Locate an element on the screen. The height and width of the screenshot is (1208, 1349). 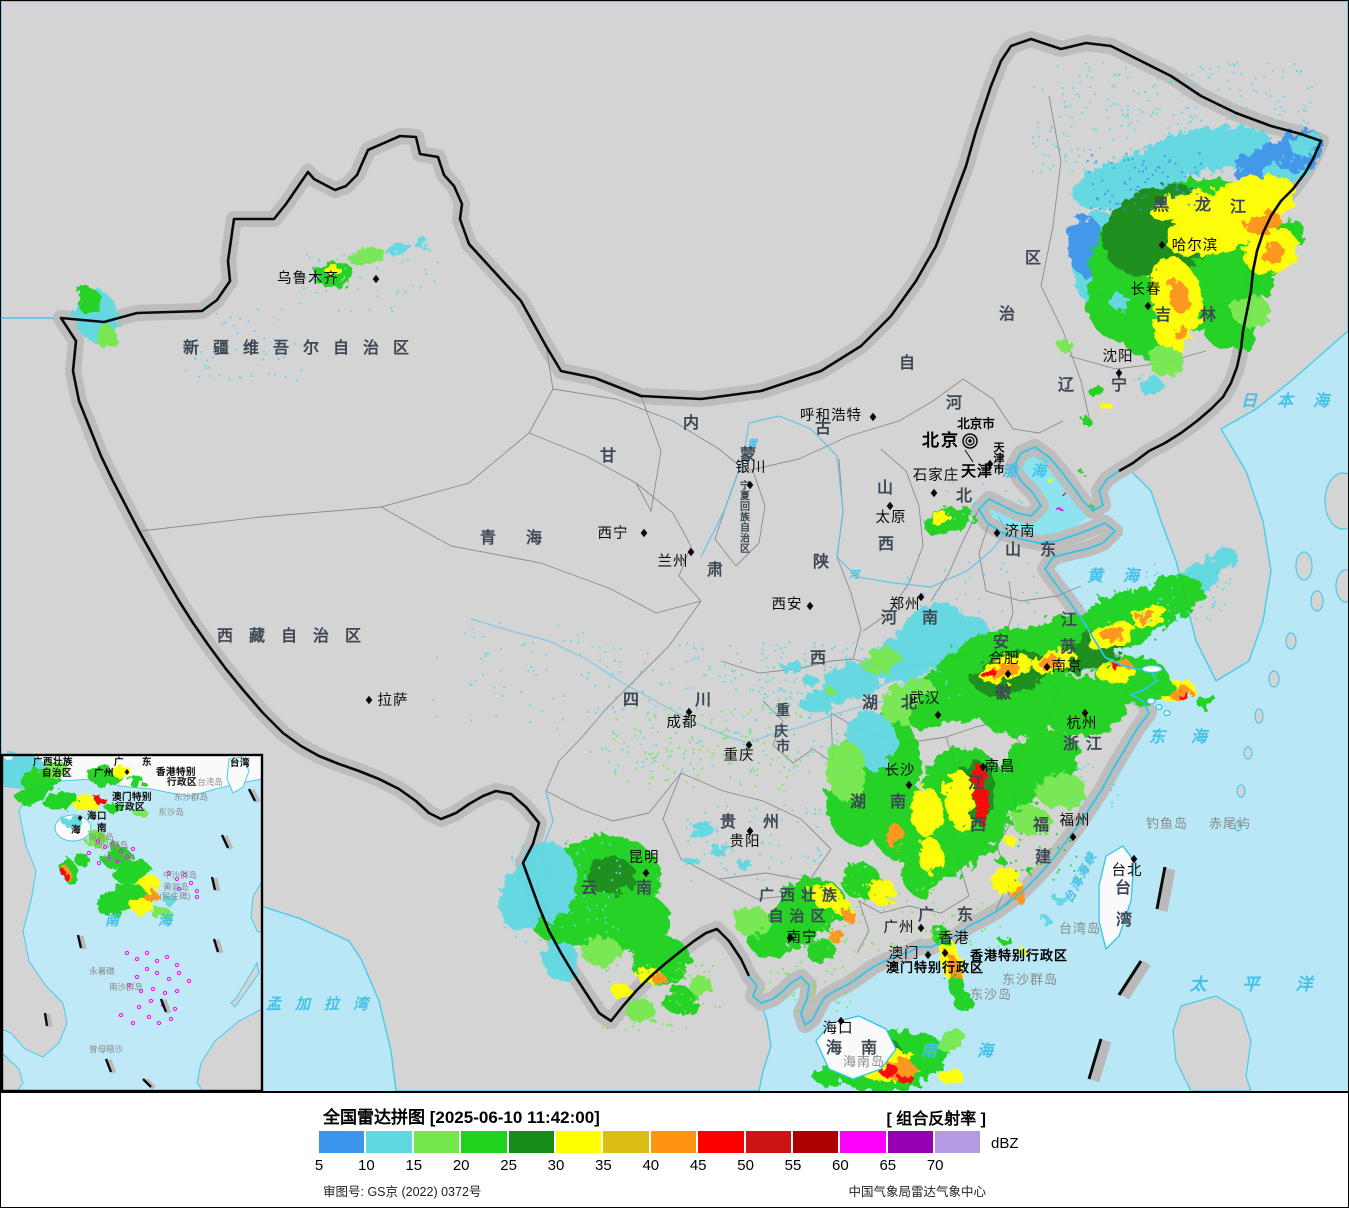
dash-shadow is located at coordinates (82, 942).